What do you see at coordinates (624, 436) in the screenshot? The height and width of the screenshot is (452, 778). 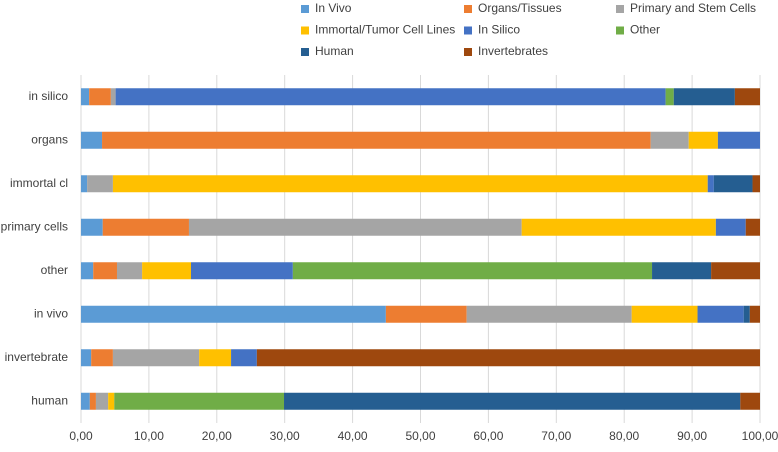 I see `x-tick-label: 80,00` at bounding box center [624, 436].